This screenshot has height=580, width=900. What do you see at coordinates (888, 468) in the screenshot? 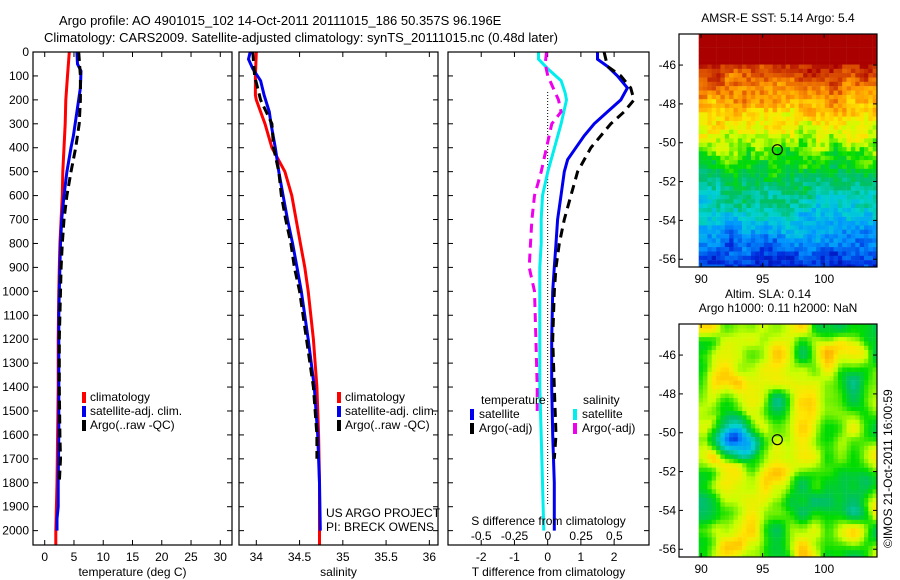
I see `credit-text: ©IMOS 21-Oct-2011 16:00:59` at bounding box center [888, 468].